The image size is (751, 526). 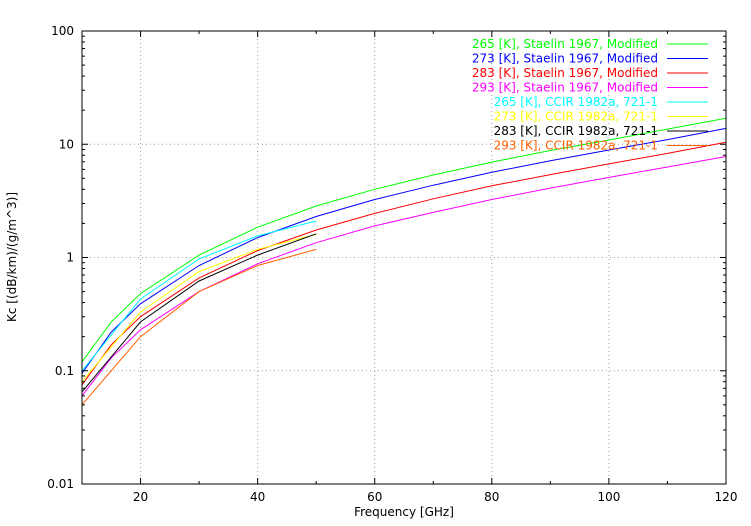 What do you see at coordinates (404, 512) in the screenshot?
I see `x-axis-title: Frequency [GHz]` at bounding box center [404, 512].